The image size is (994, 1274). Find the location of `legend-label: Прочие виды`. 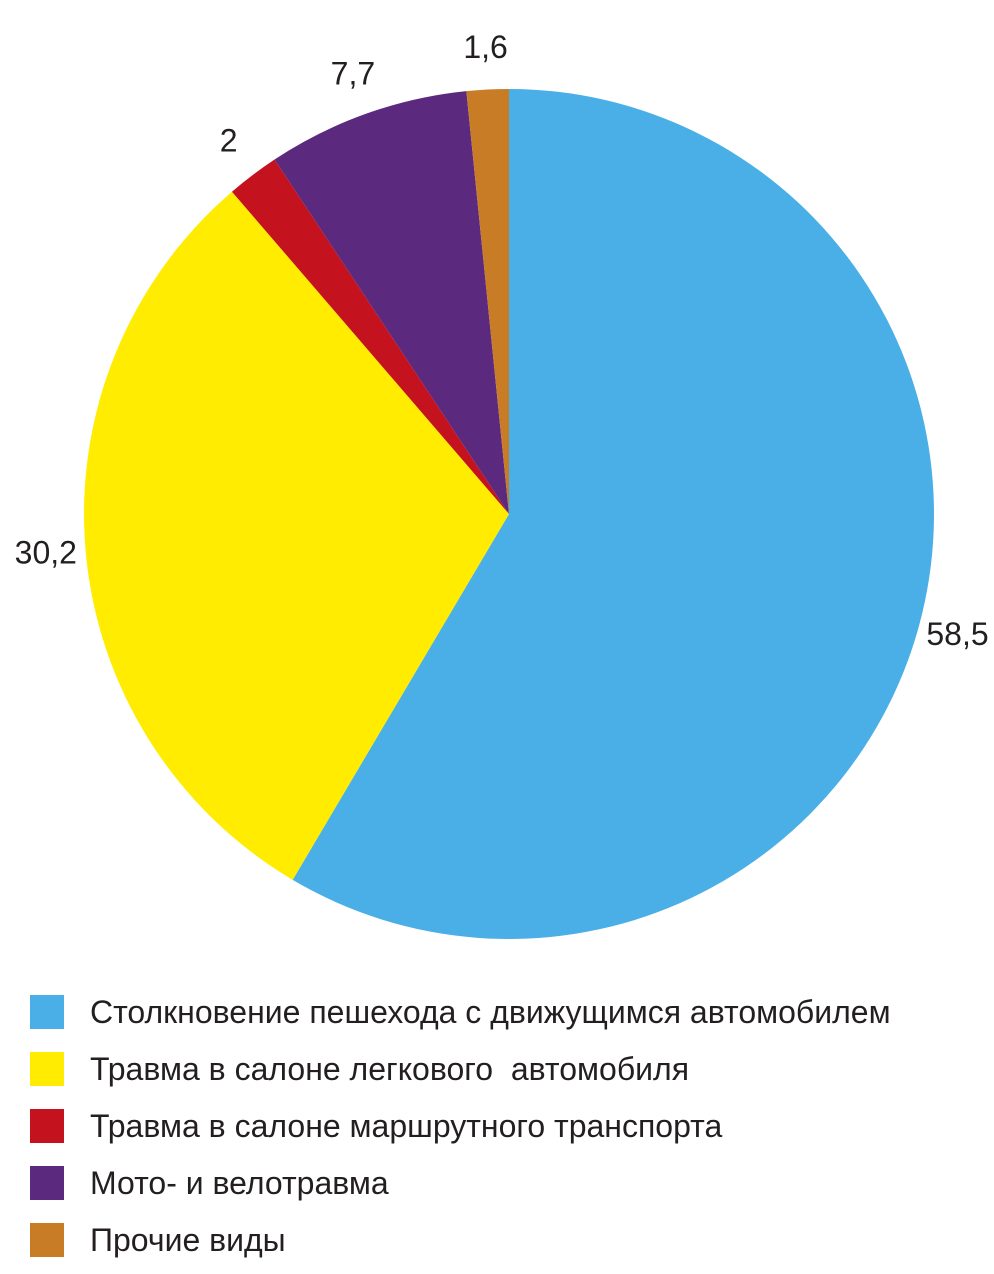

legend-label: Прочие виды is located at coordinates (188, 1239).